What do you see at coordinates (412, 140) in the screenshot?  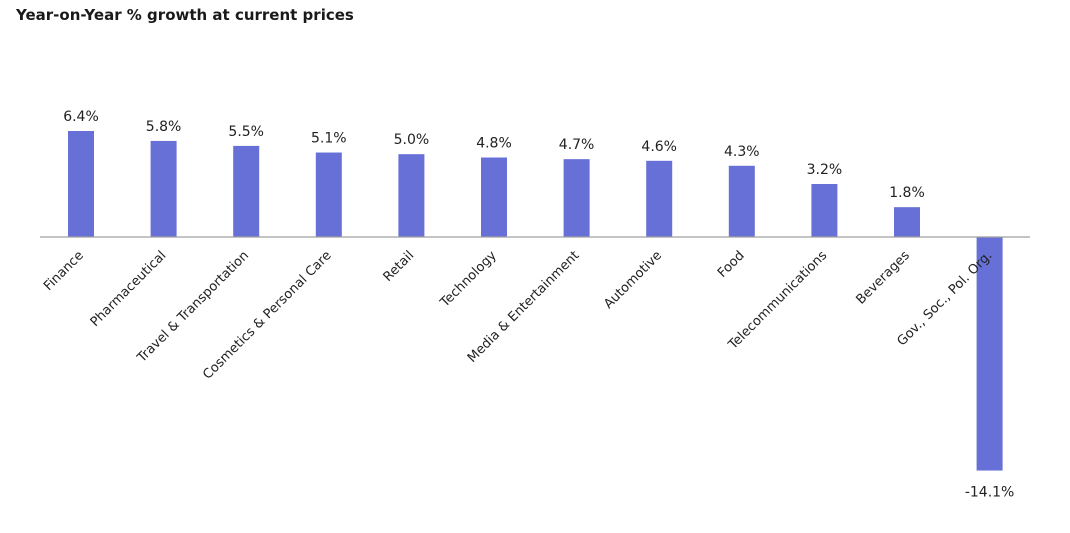 I see `value-label: 5.0%` at bounding box center [412, 140].